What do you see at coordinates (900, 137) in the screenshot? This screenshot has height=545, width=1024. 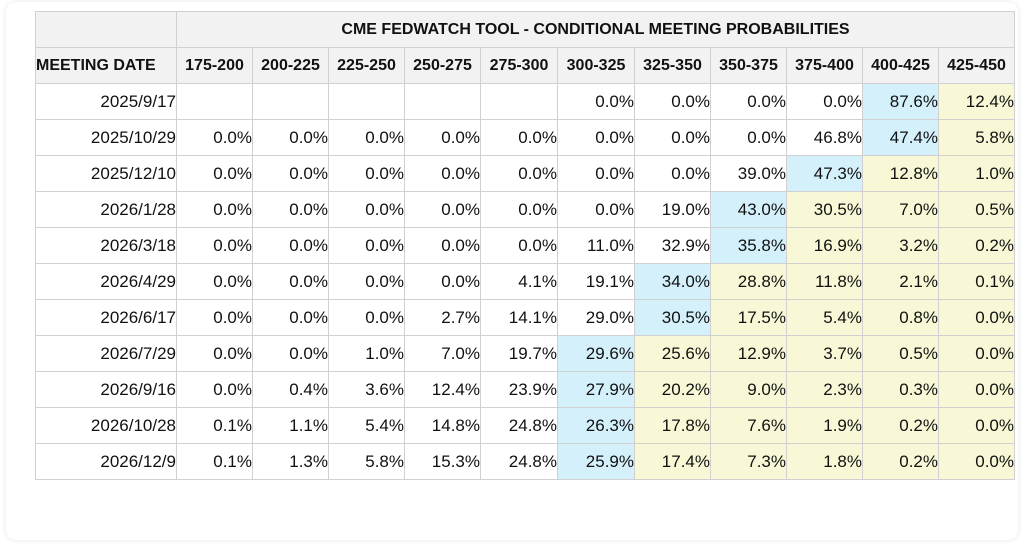 I see `probability-cell: 47.4%` at bounding box center [900, 137].